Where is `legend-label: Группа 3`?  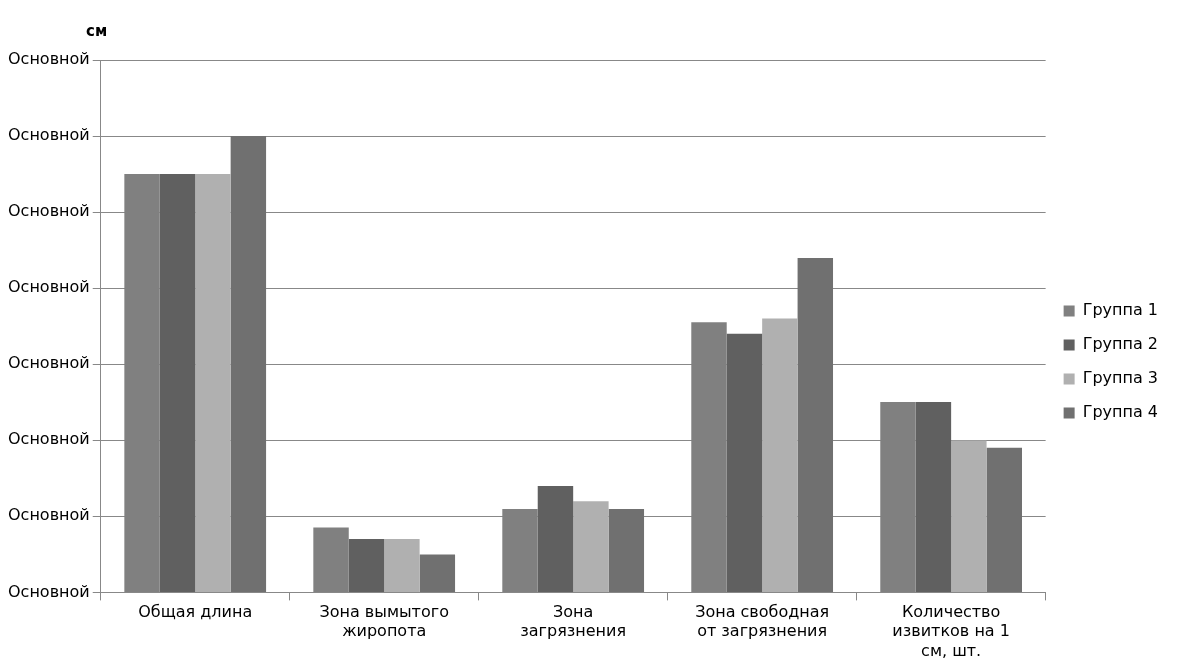 legend-label: Группа 3 is located at coordinates (1120, 378).